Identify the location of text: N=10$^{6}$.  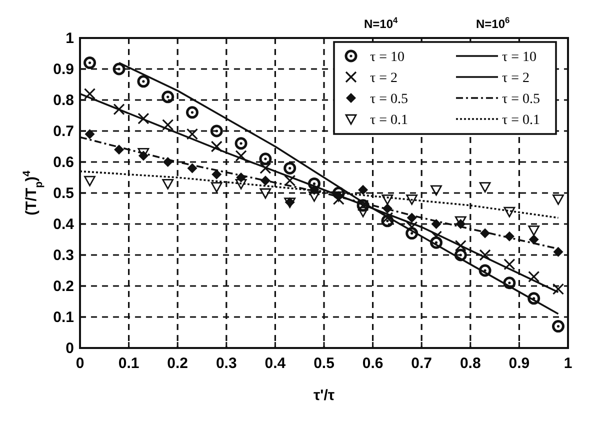
(493, 23).